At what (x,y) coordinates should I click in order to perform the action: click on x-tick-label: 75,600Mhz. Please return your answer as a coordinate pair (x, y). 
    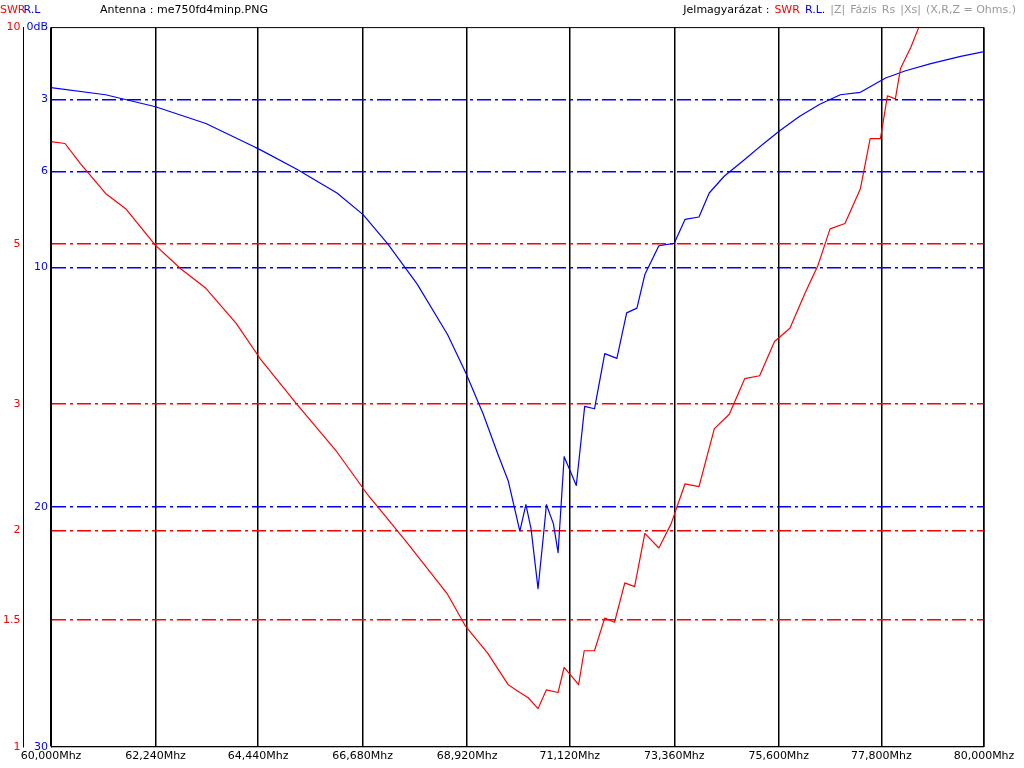
    Looking at the image, I should click on (779, 756).